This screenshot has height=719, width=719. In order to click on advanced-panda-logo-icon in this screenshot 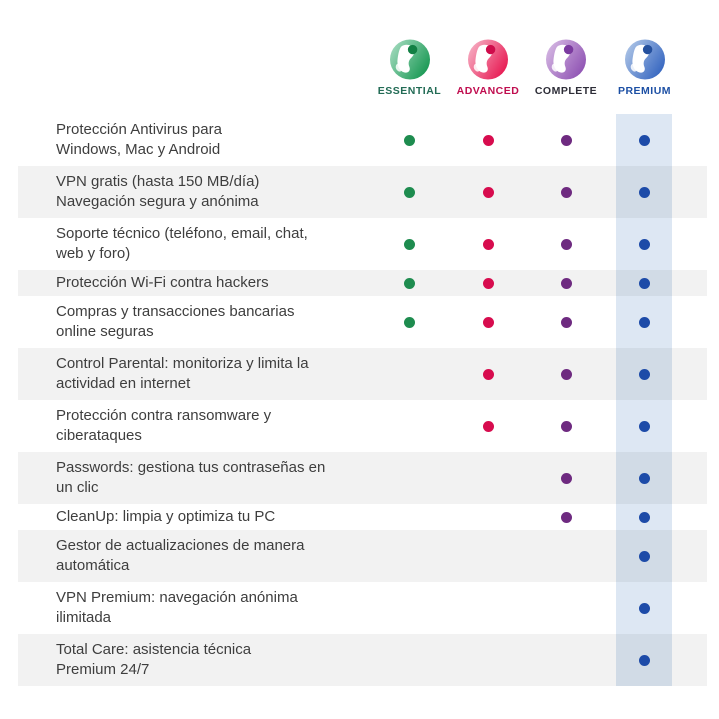, I will do `click(488, 60)`.